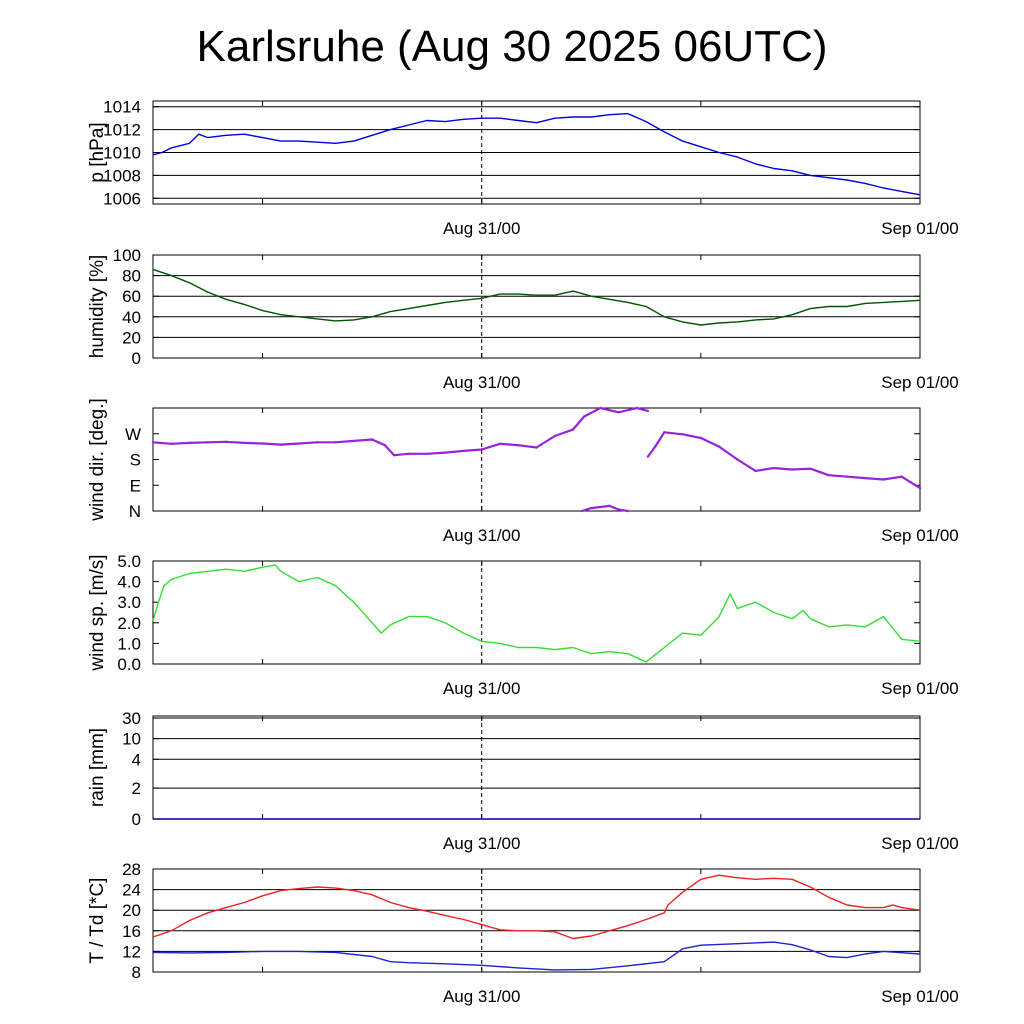 Image resolution: width=1024 pixels, height=1024 pixels. I want to click on y-tick-label: 1012, so click(122, 130).